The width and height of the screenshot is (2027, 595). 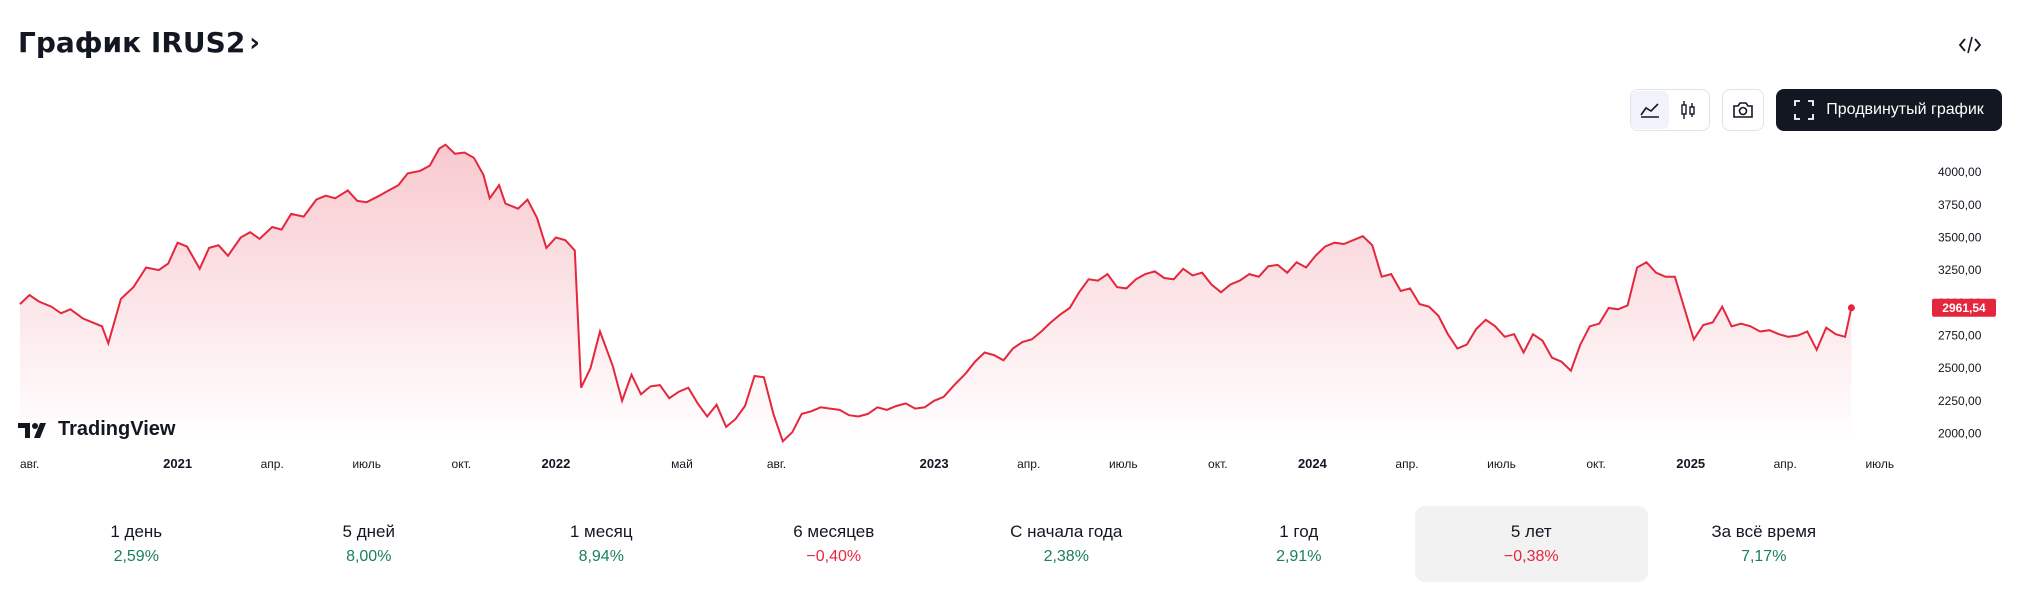 I want to click on y-tick-label: 4000,00, so click(x=1960, y=172).